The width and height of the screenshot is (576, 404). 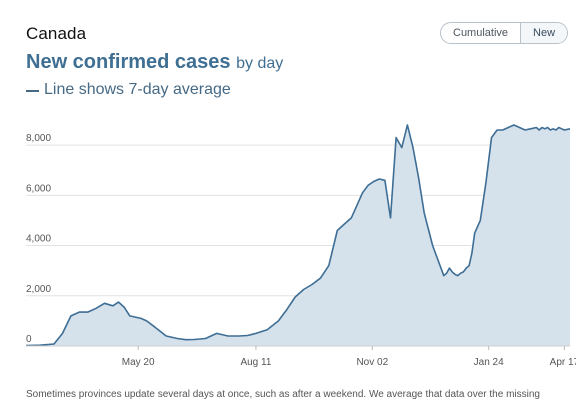 What do you see at coordinates (138, 362) in the screenshot?
I see `x-tick-label: May 20` at bounding box center [138, 362].